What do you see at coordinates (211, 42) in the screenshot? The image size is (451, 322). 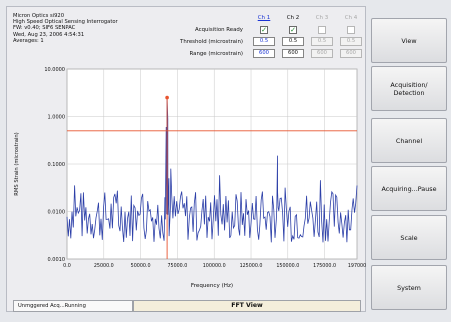 I see `threshold-label: Threshold (microstrain)` at bounding box center [211, 42].